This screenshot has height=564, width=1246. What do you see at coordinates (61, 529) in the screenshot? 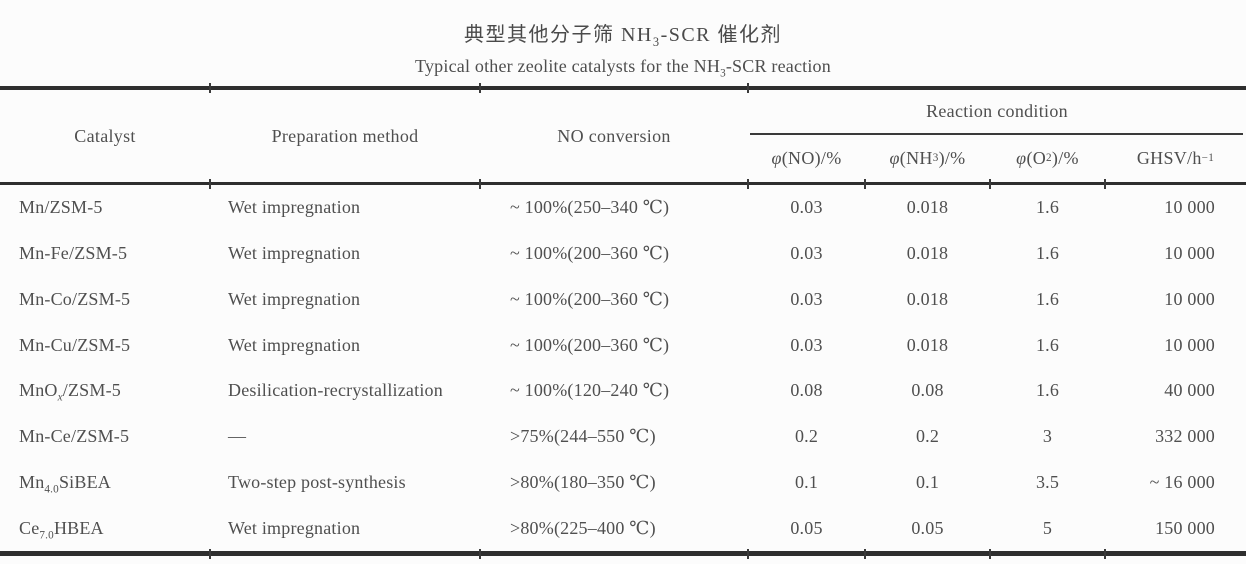
I see `cell-catalyst: Ce7.0HBEA` at bounding box center [61, 529].